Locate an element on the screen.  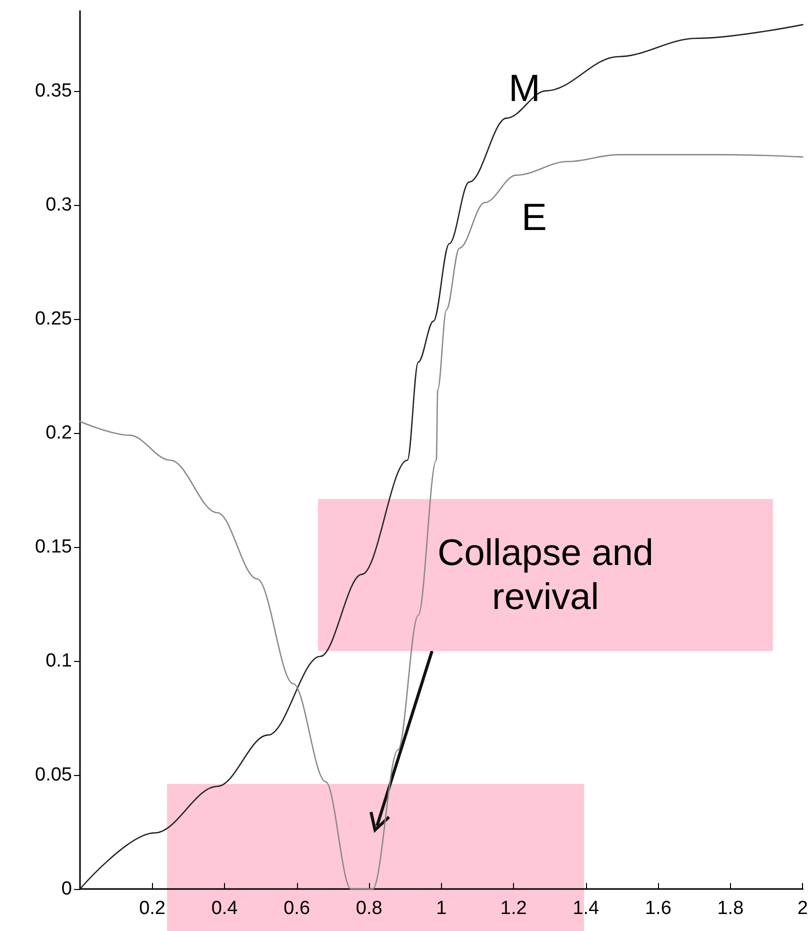
x-tick-label: 0.8 is located at coordinates (369, 908).